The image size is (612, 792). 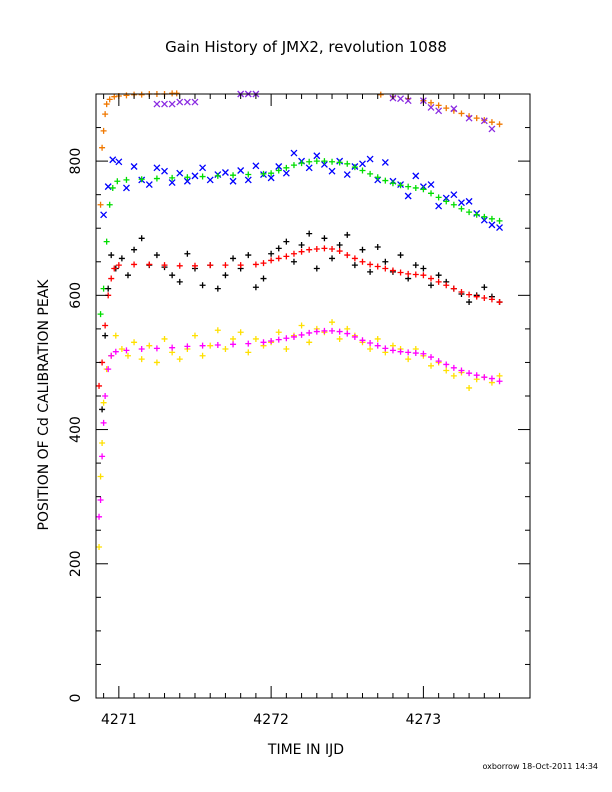 What do you see at coordinates (76, 563) in the screenshot?
I see `y-tick-label: 200` at bounding box center [76, 563].